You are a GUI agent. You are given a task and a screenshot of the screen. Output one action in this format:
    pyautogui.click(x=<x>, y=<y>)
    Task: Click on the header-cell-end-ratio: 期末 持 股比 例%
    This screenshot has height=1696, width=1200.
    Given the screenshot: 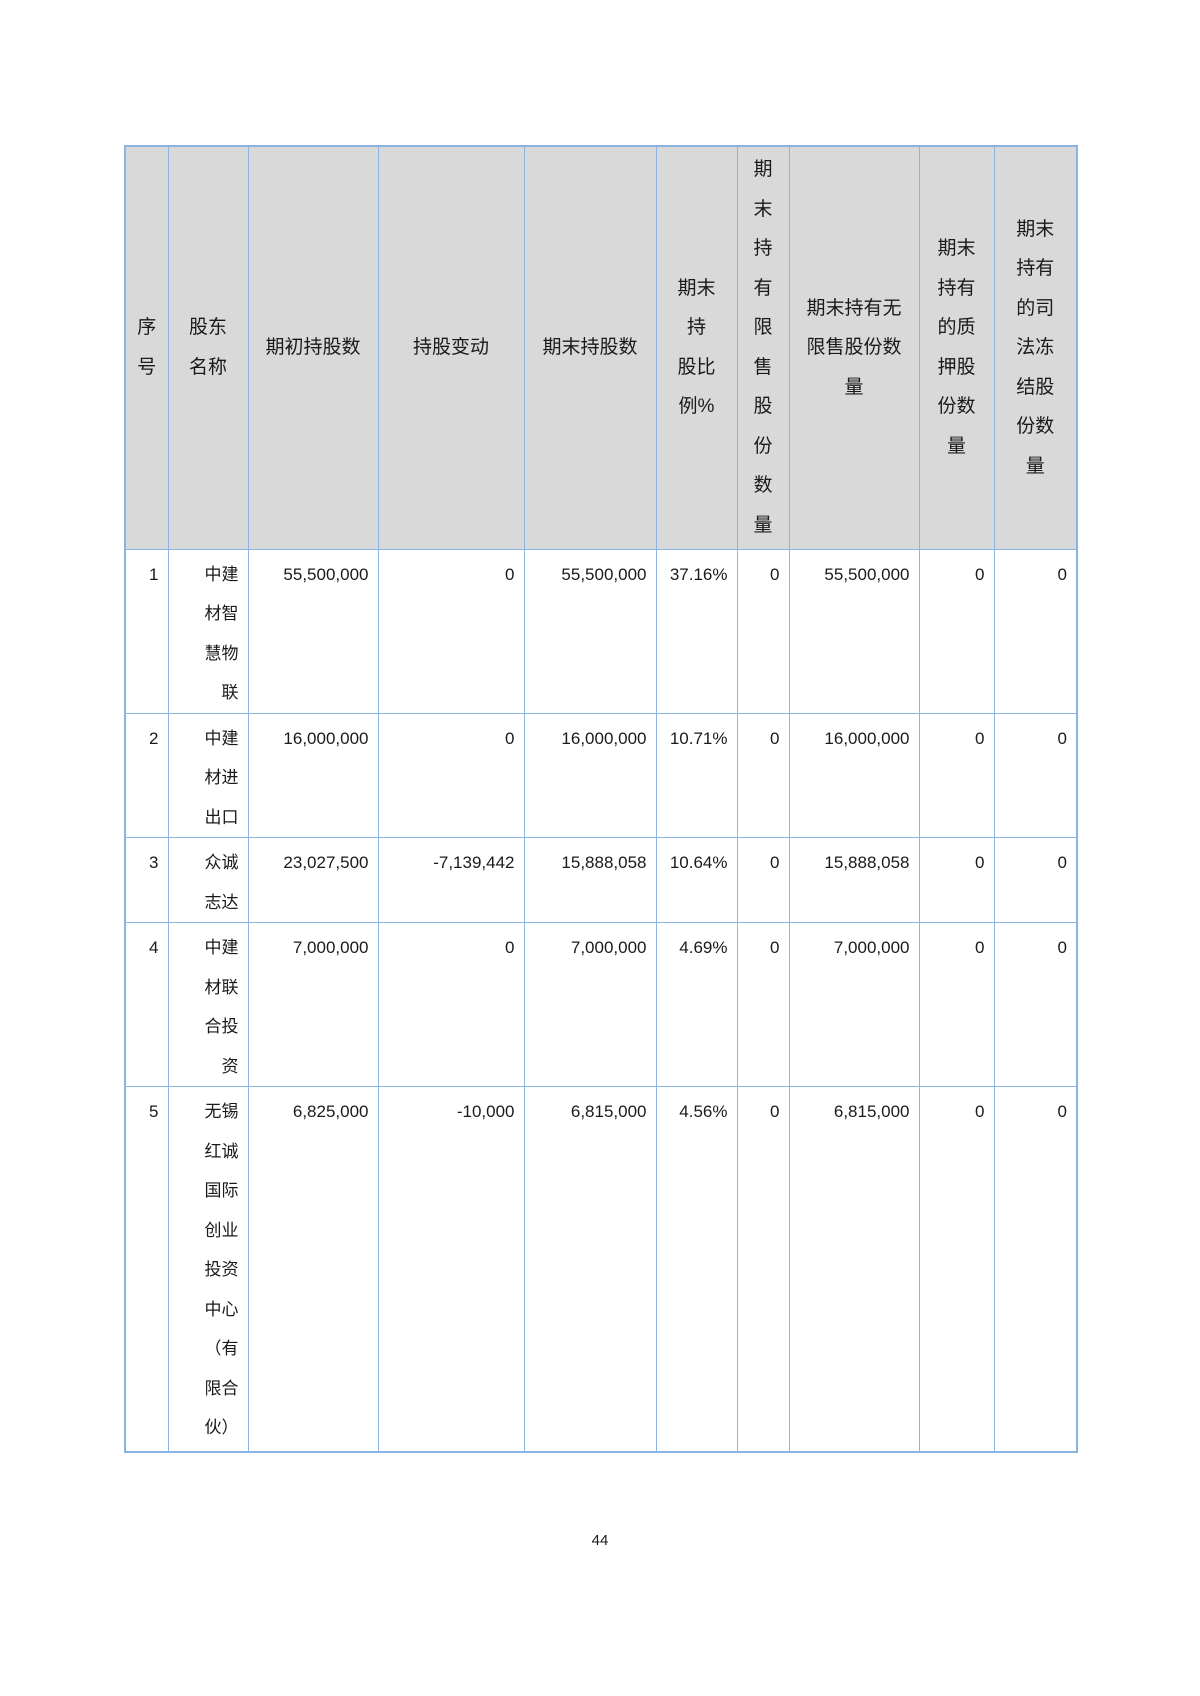 What is the action you would take?
    pyautogui.click(x=696, y=347)
    